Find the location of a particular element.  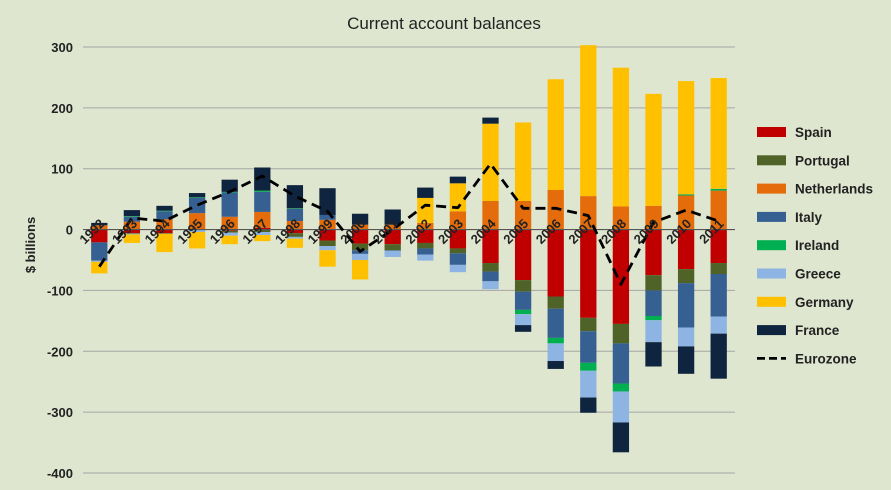

bar-portugal-2004 is located at coordinates (490, 267).